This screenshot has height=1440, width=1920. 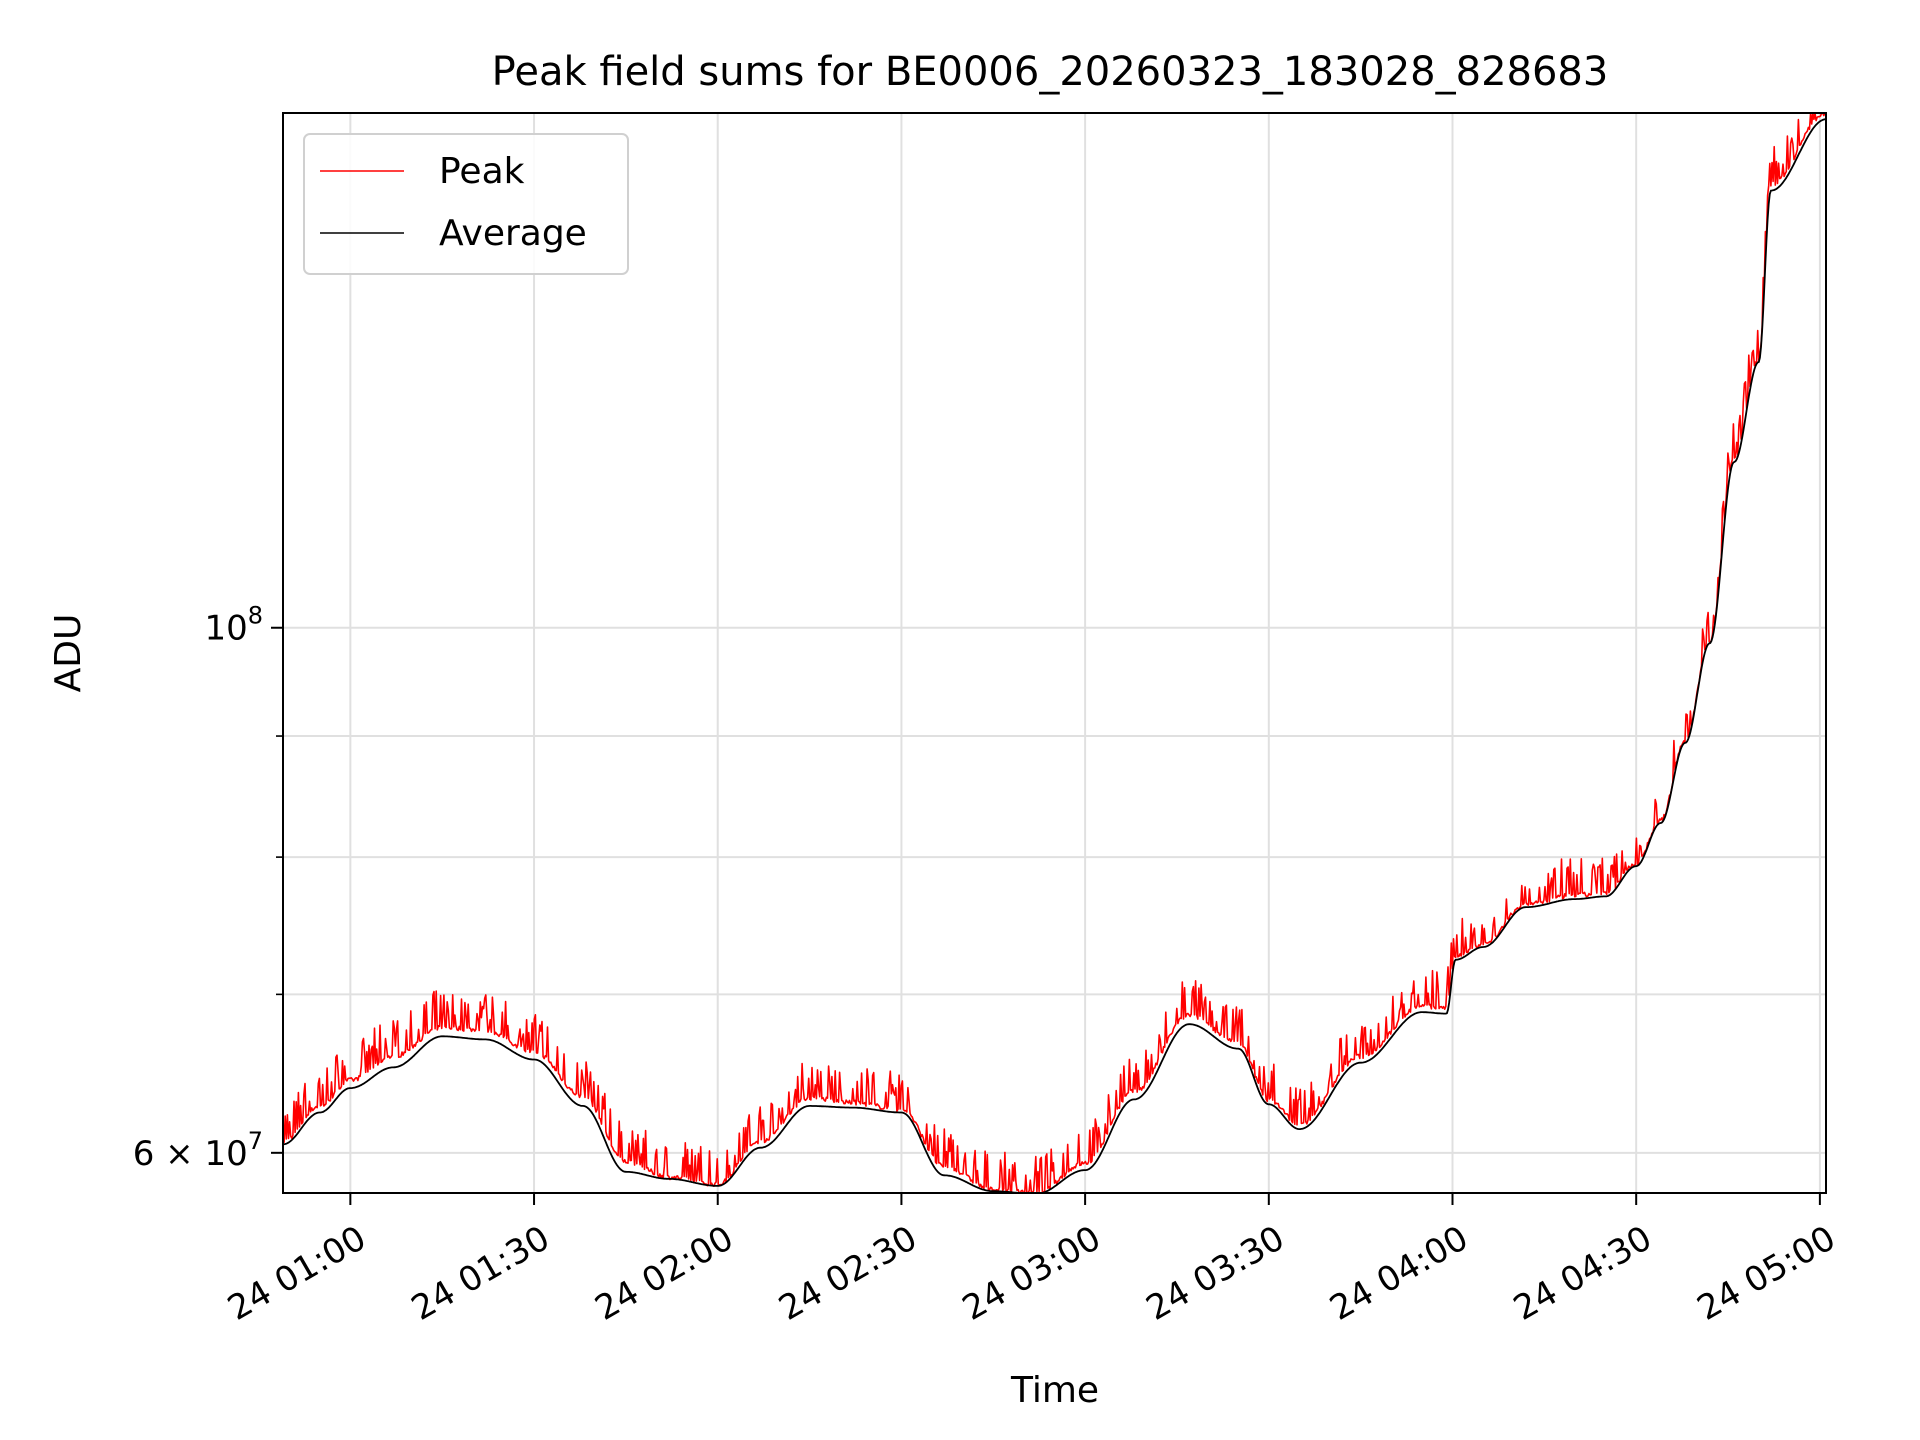 I want to click on legend: Peak Average, so click(x=466, y=204).